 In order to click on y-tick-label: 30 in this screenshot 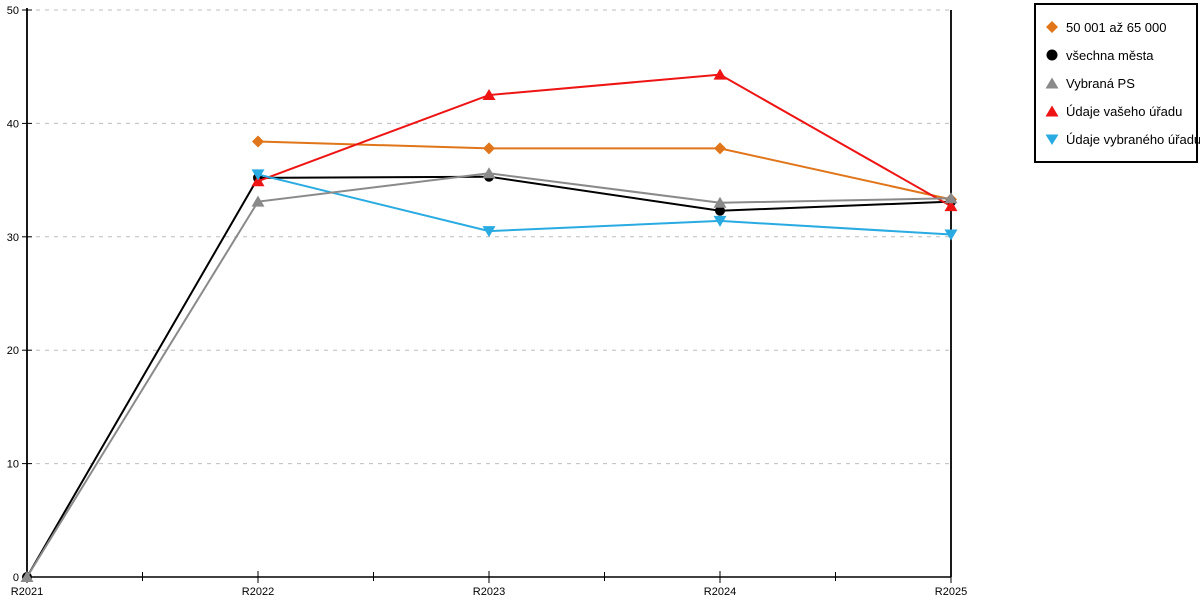, I will do `click(13, 238)`.